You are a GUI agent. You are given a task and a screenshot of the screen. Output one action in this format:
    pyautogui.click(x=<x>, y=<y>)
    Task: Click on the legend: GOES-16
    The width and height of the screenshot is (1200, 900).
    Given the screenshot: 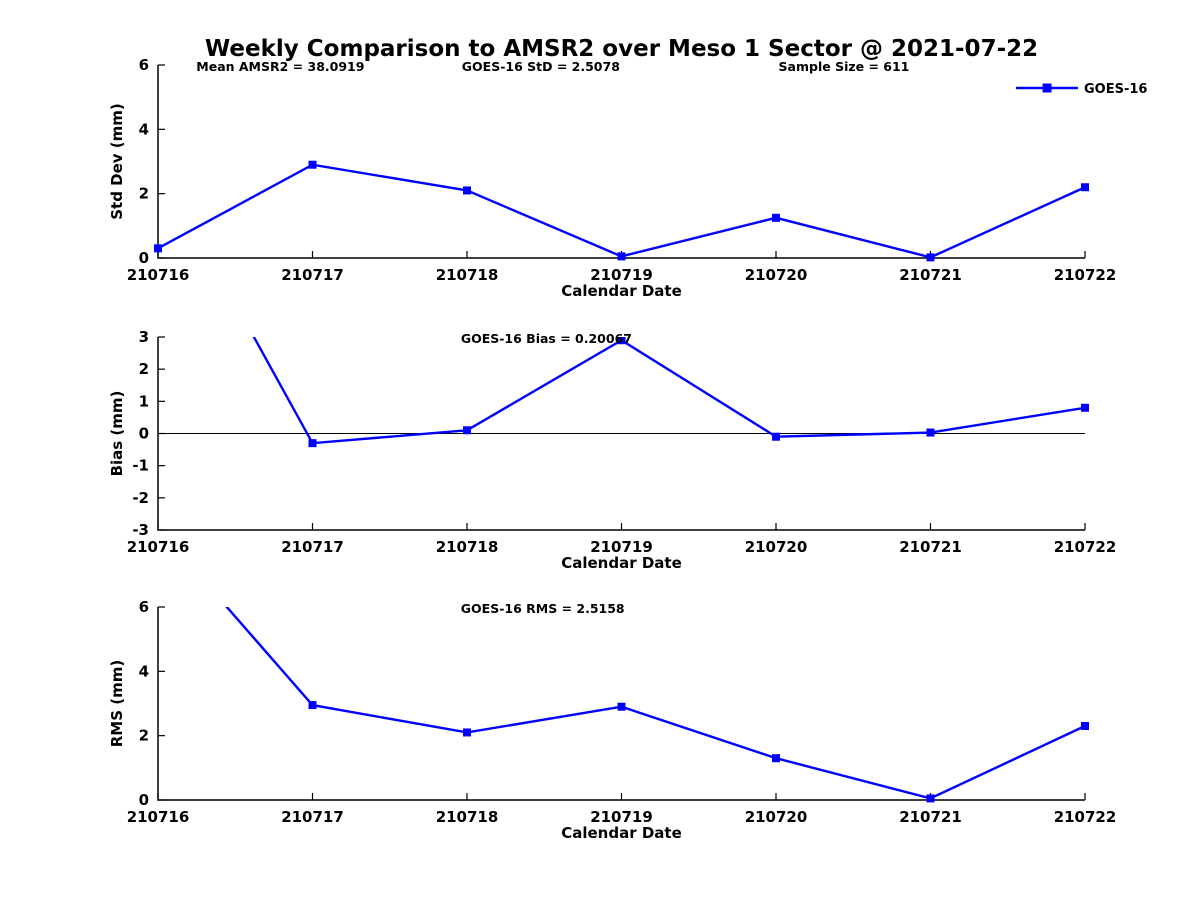 What is the action you would take?
    pyautogui.click(x=1081, y=89)
    